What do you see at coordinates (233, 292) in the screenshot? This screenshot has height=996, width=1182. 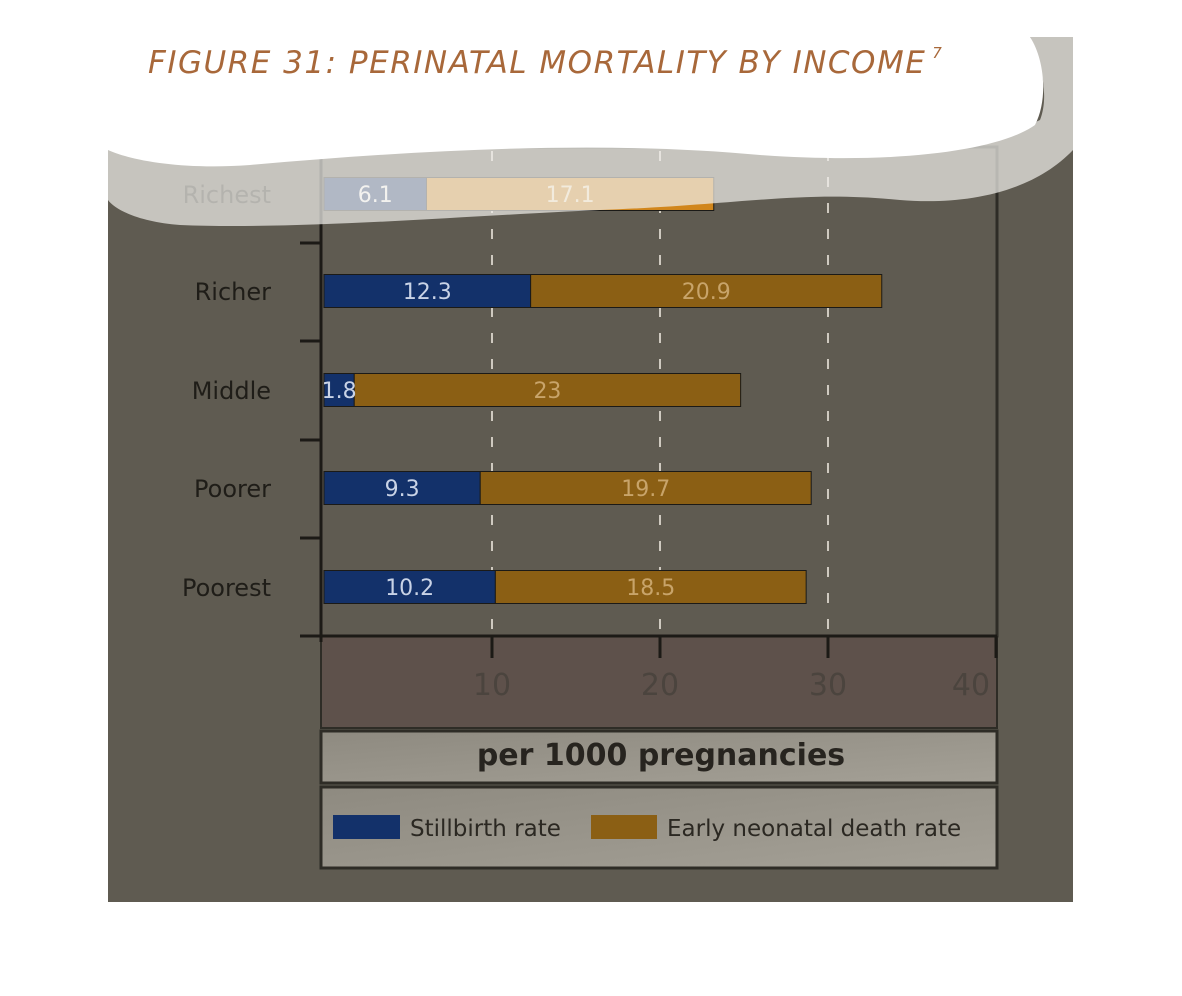 I see `category-label-richer: Richer` at bounding box center [233, 292].